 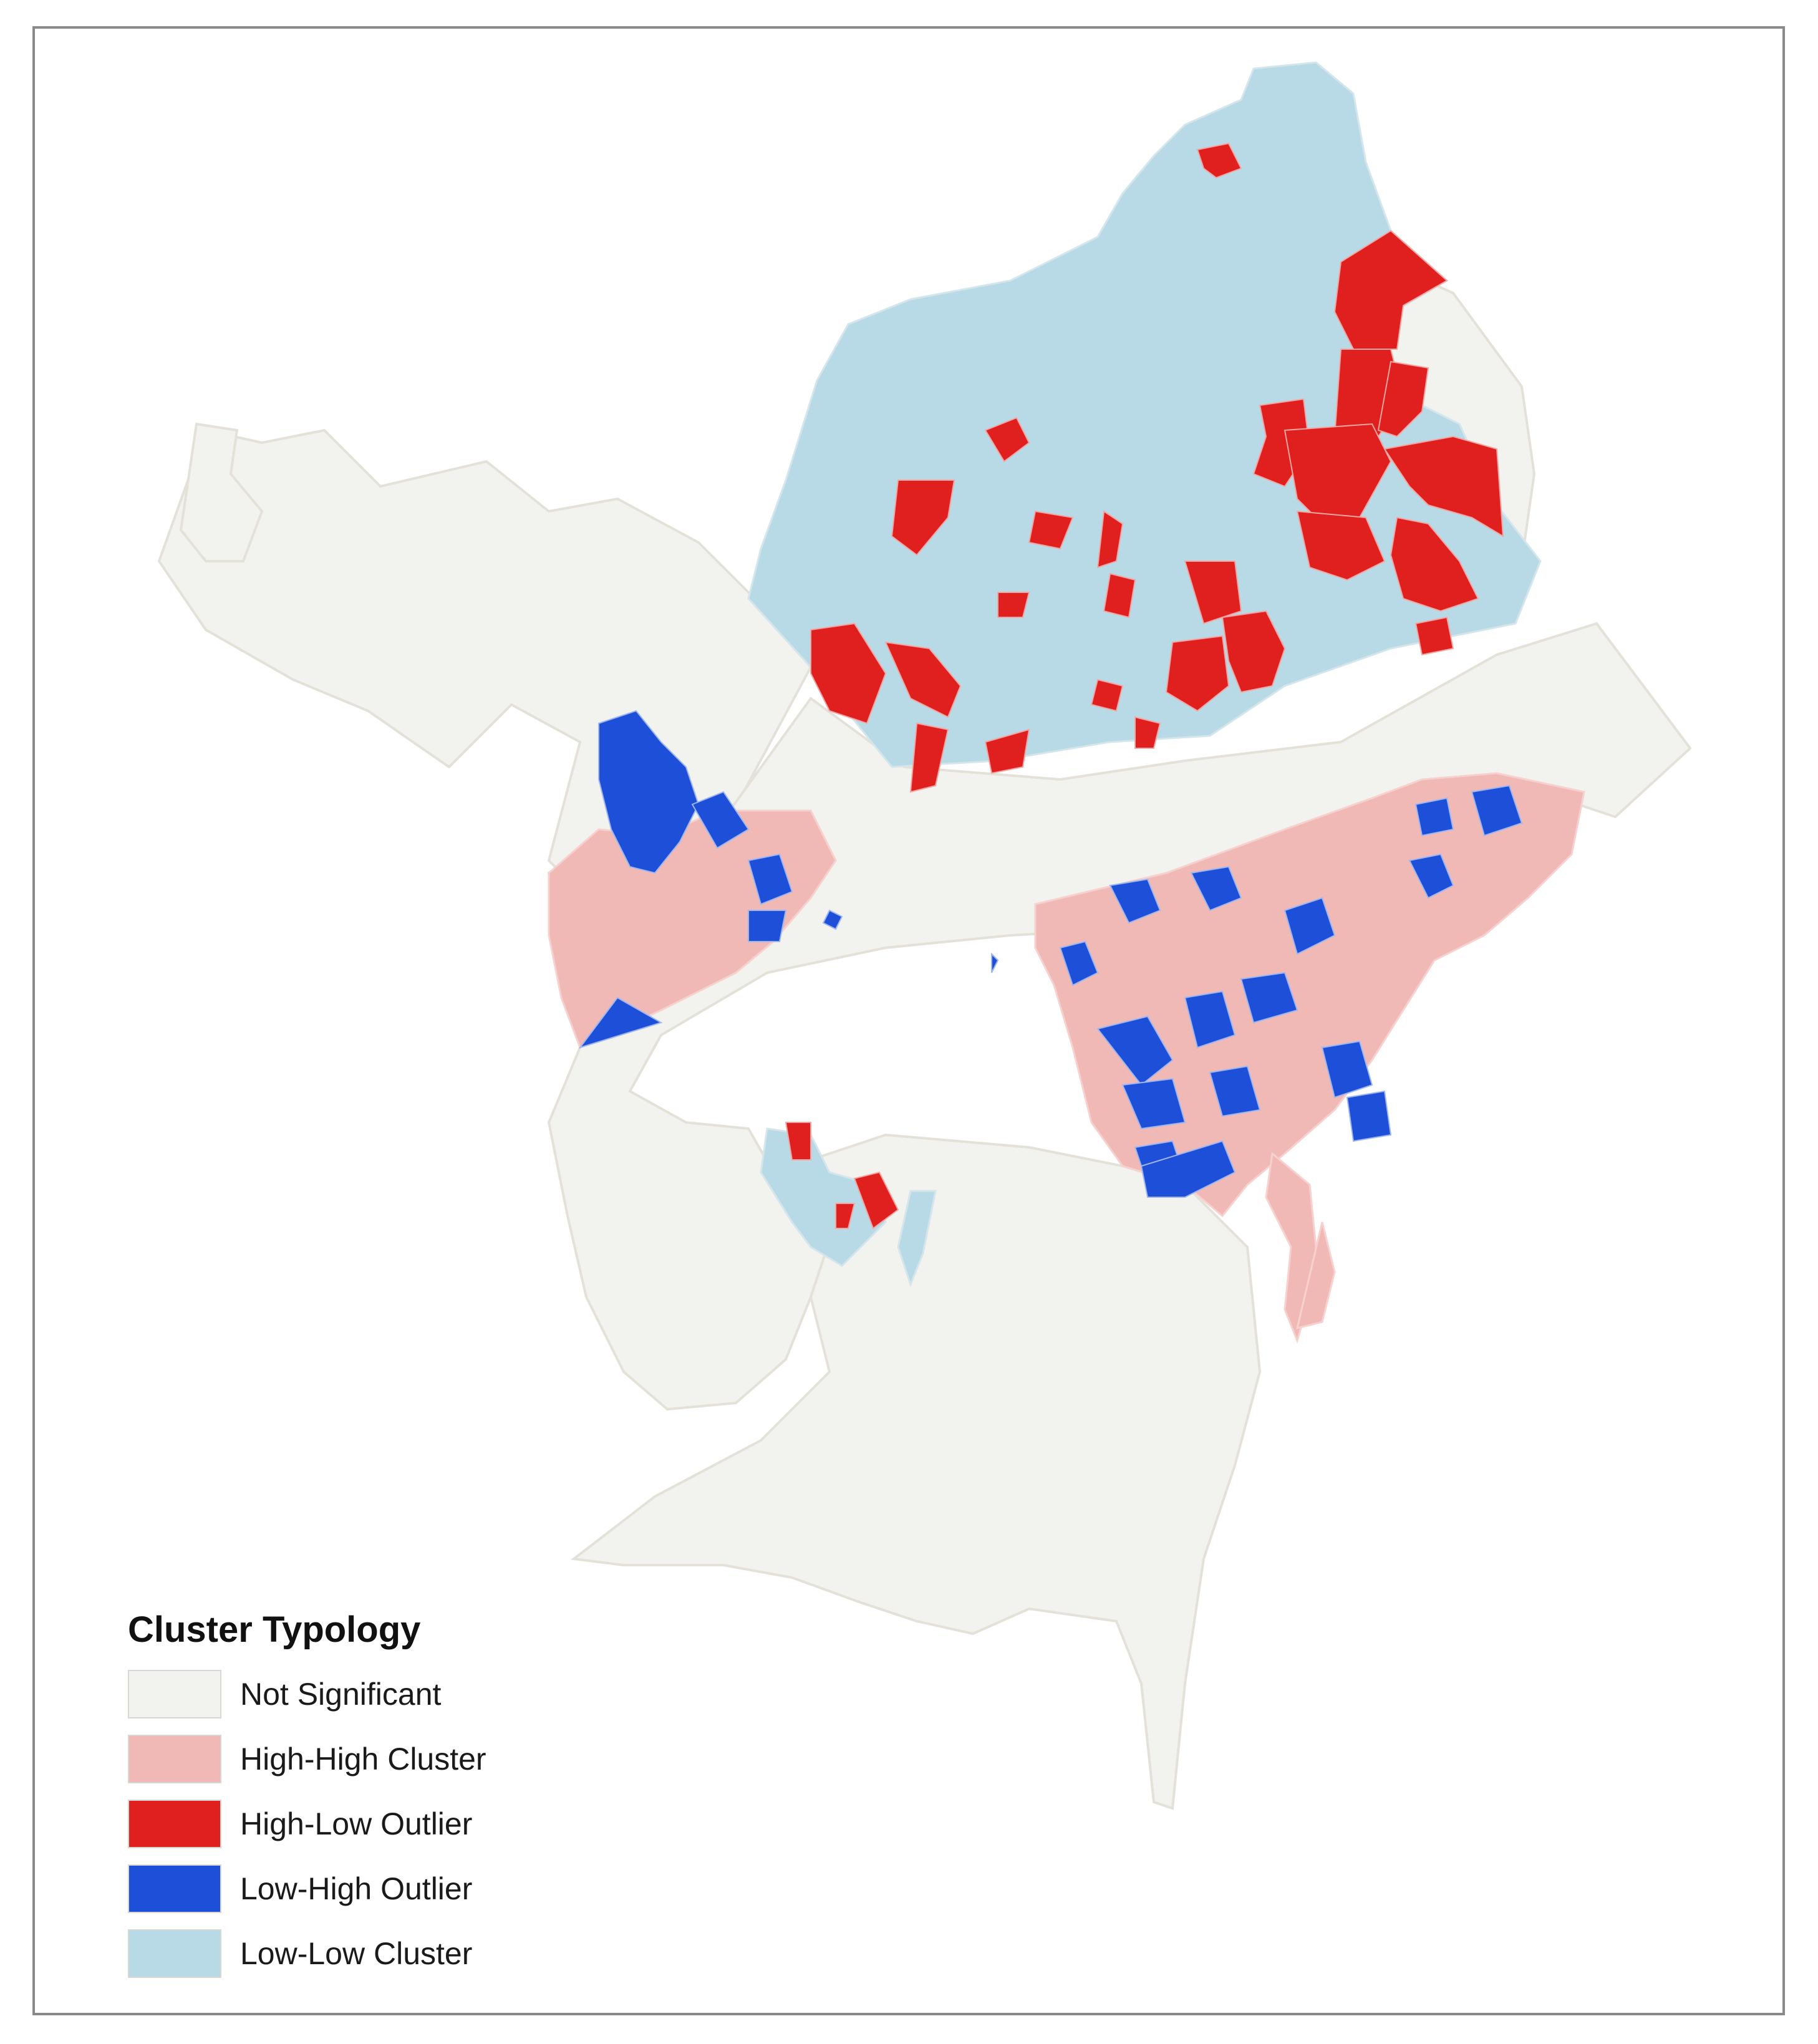 I want to click on low-high-areas, so click(x=1050, y=954).